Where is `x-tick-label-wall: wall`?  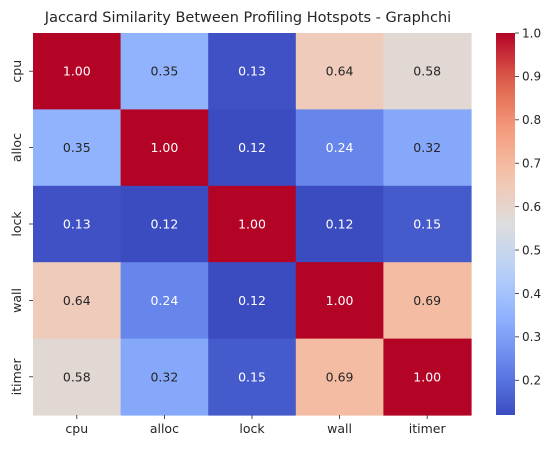 x-tick-label-wall: wall is located at coordinates (339, 428).